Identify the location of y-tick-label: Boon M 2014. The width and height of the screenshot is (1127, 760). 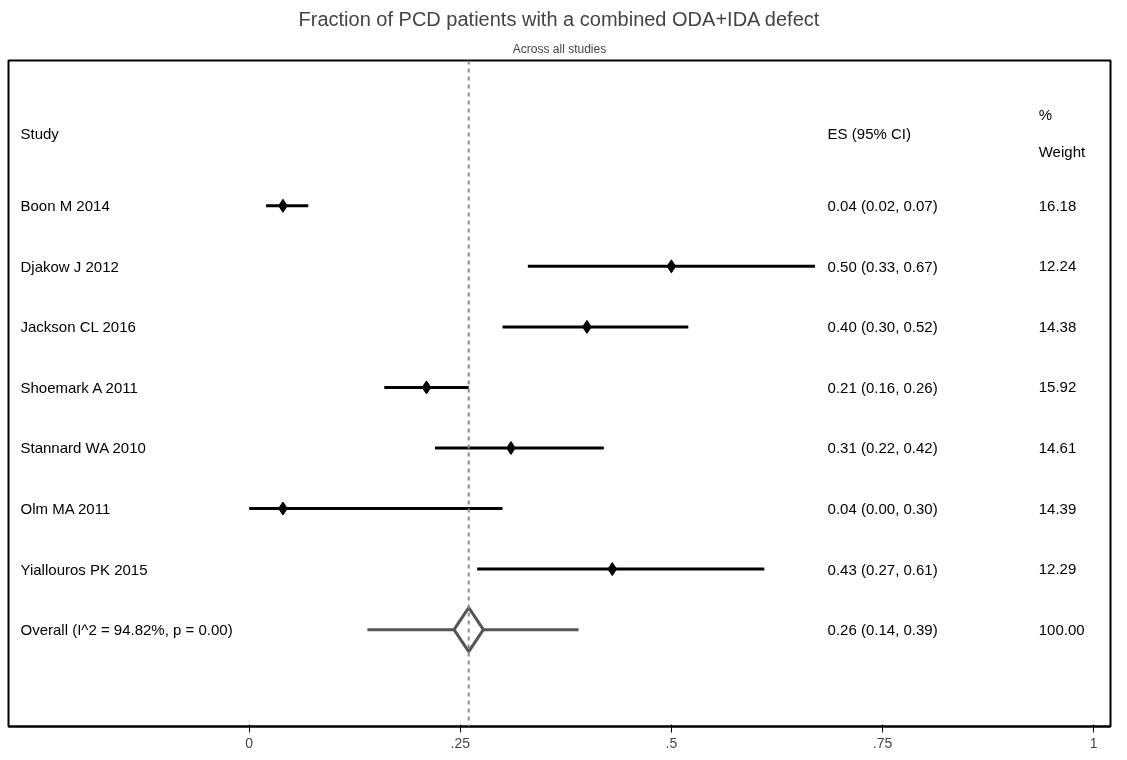
(65, 206).